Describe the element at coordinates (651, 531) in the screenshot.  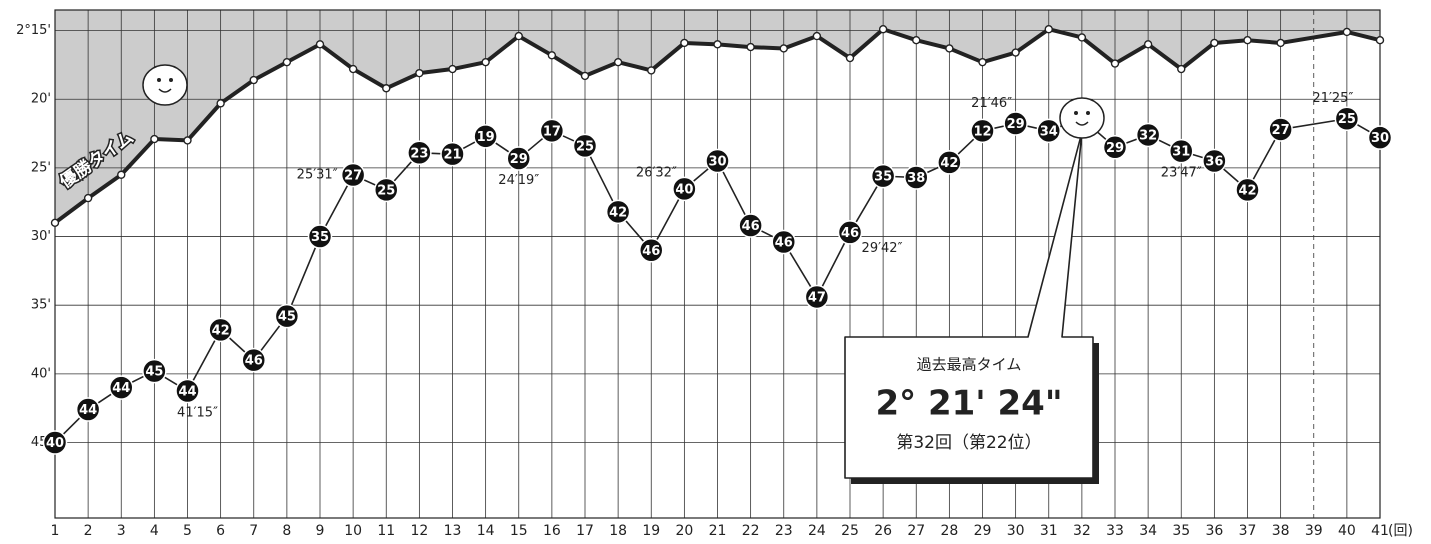
I see `x-tick-label: 19` at that location.